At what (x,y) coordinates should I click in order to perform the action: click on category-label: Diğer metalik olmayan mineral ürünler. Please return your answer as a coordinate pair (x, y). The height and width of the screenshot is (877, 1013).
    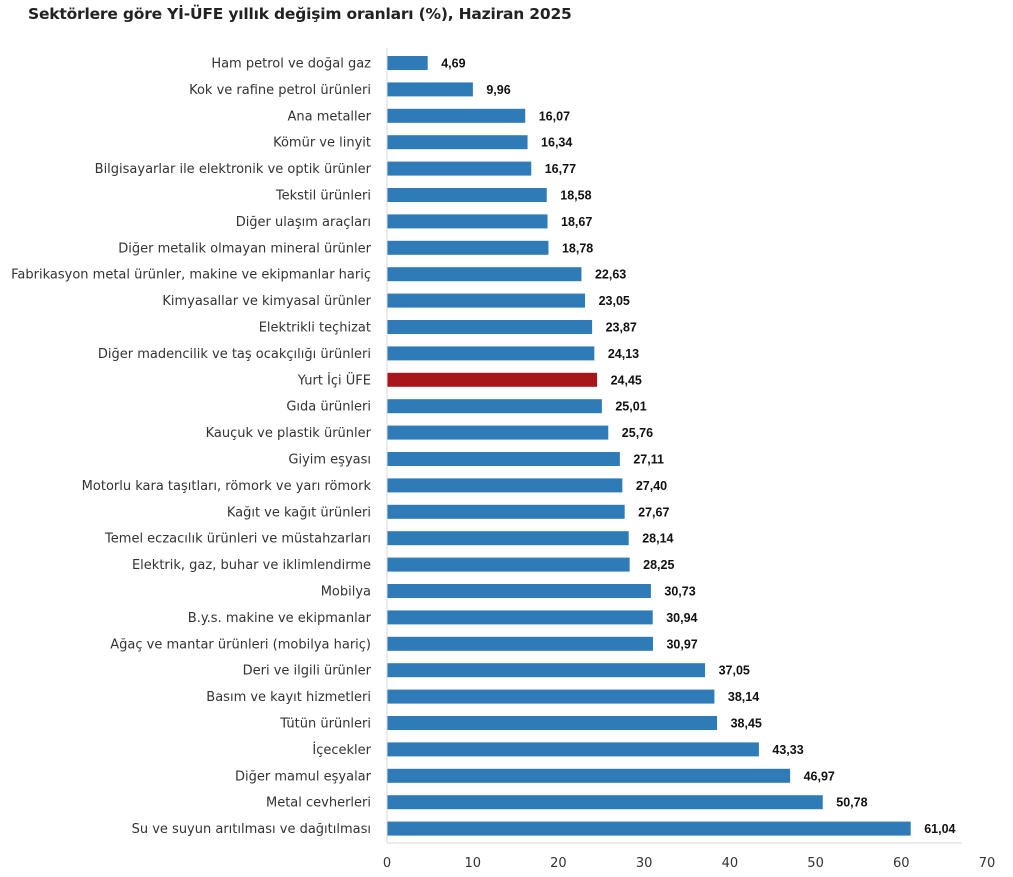
    Looking at the image, I should click on (244, 248).